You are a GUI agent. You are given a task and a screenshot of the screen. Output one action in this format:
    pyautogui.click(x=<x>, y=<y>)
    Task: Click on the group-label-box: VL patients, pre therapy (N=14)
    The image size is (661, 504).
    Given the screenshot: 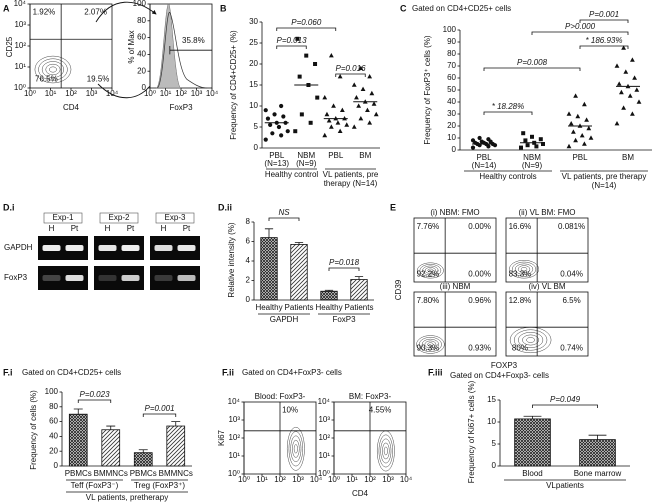 What is the action you would take?
    pyautogui.click(x=351, y=179)
    